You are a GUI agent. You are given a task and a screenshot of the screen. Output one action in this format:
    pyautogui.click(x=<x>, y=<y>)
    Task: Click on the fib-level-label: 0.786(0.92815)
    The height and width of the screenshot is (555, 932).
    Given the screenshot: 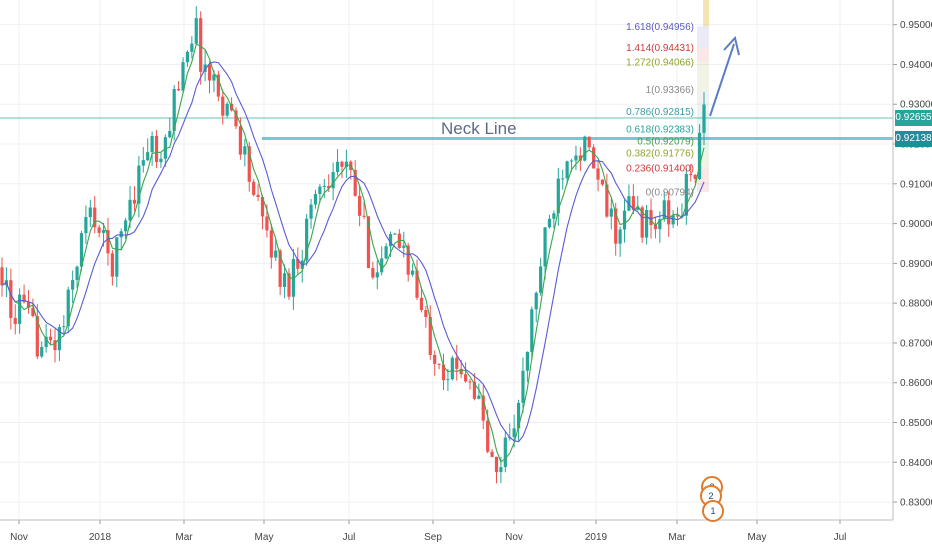 What is the action you would take?
    pyautogui.click(x=660, y=112)
    